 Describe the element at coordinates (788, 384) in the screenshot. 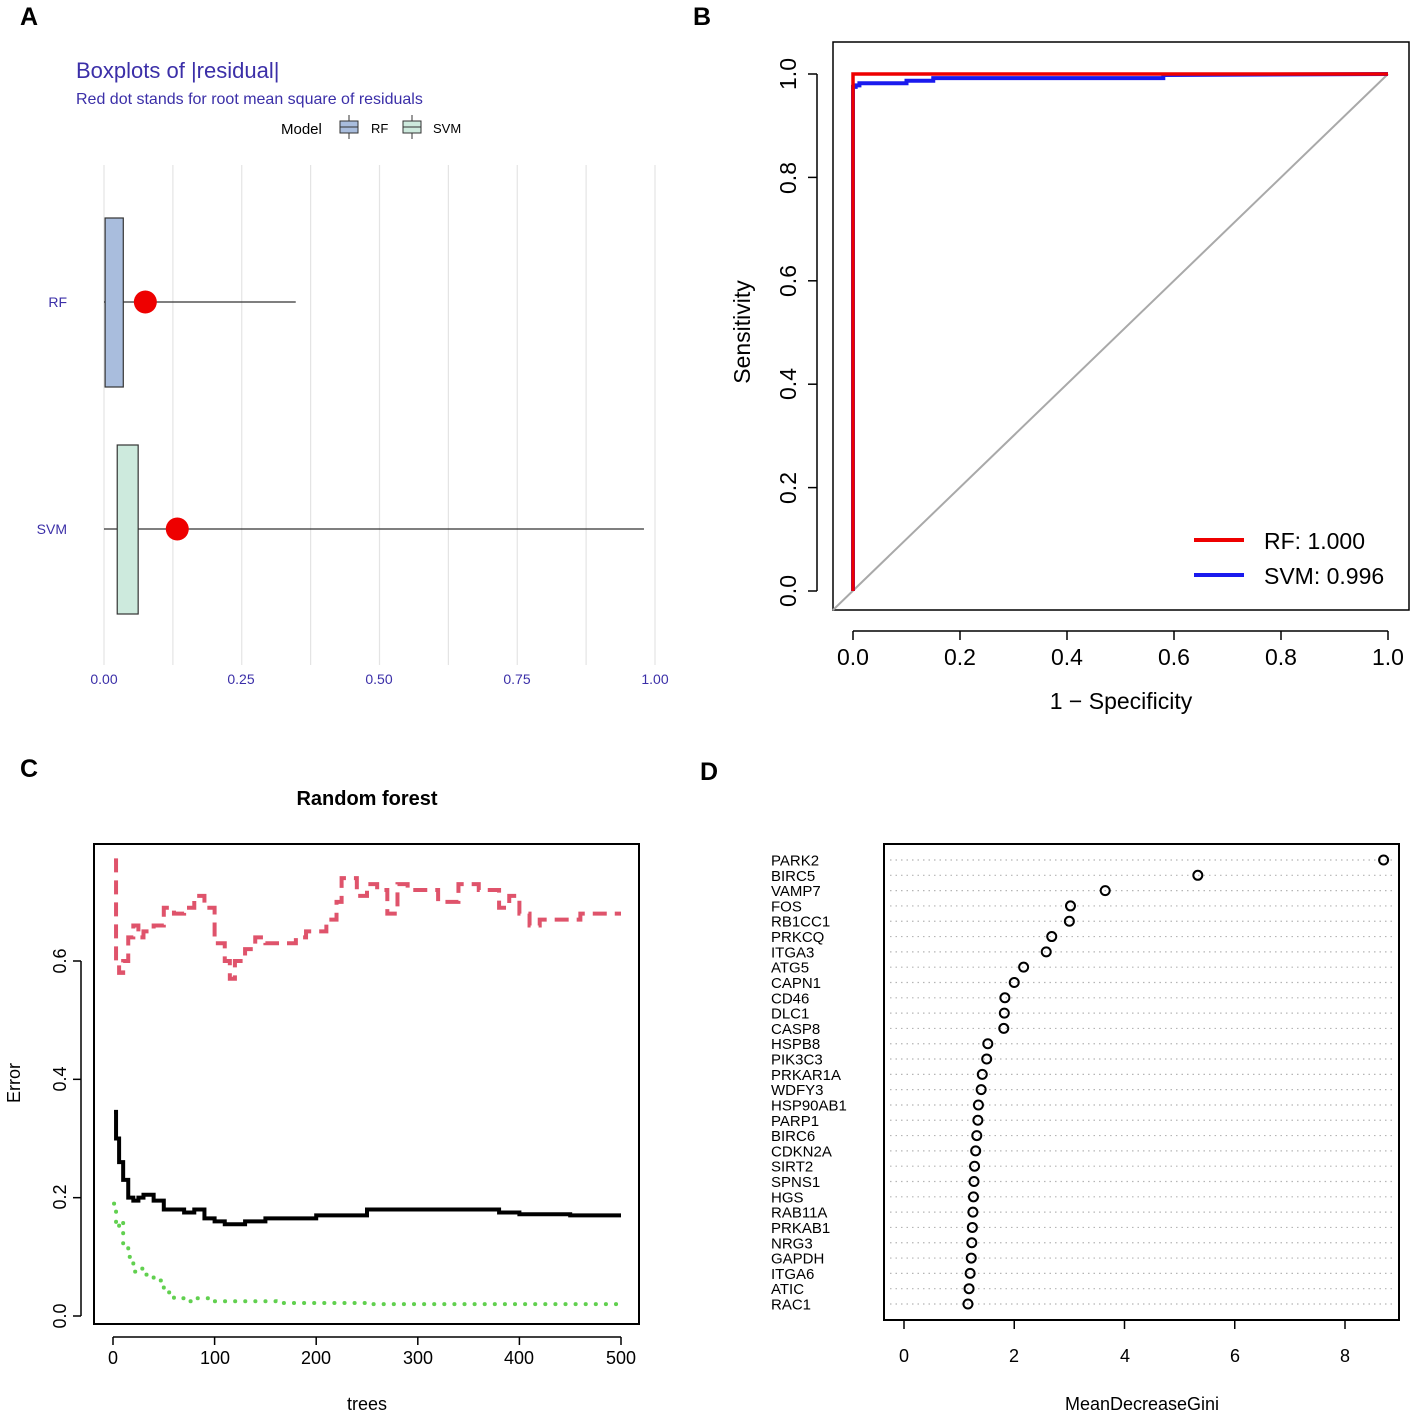

I see `b-ytick: 0.4` at that location.